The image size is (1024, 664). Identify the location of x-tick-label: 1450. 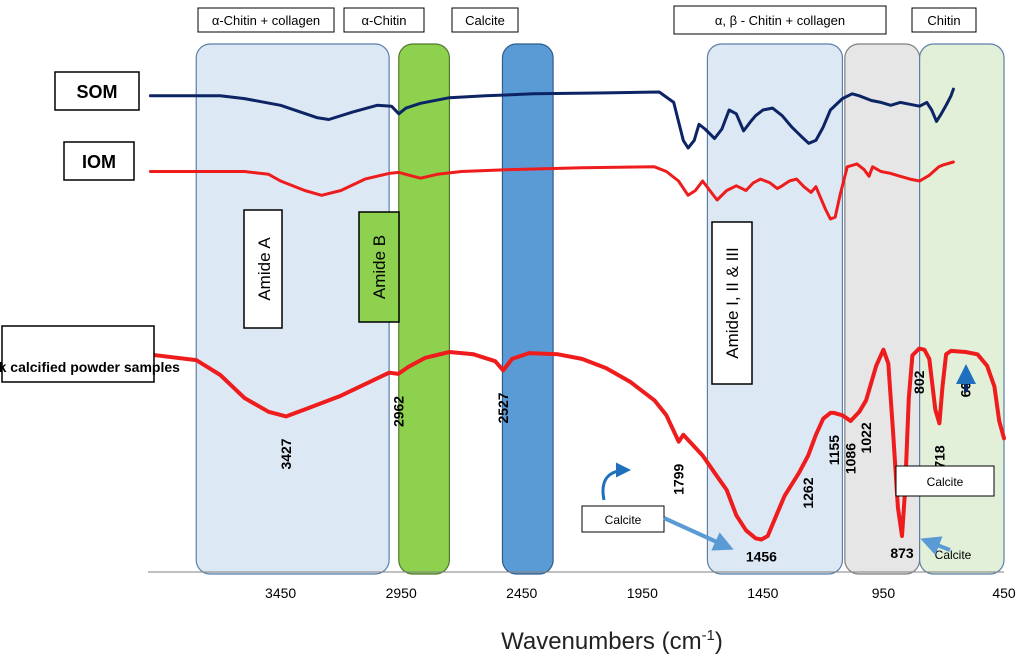
(762, 593).